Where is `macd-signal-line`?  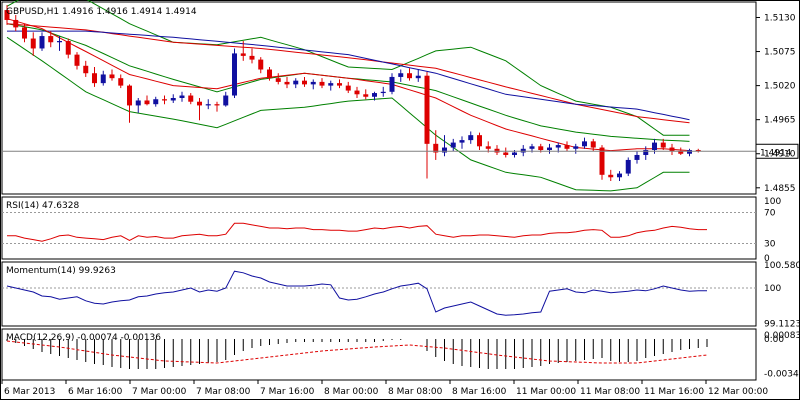 macd-signal-line is located at coordinates (357, 352).